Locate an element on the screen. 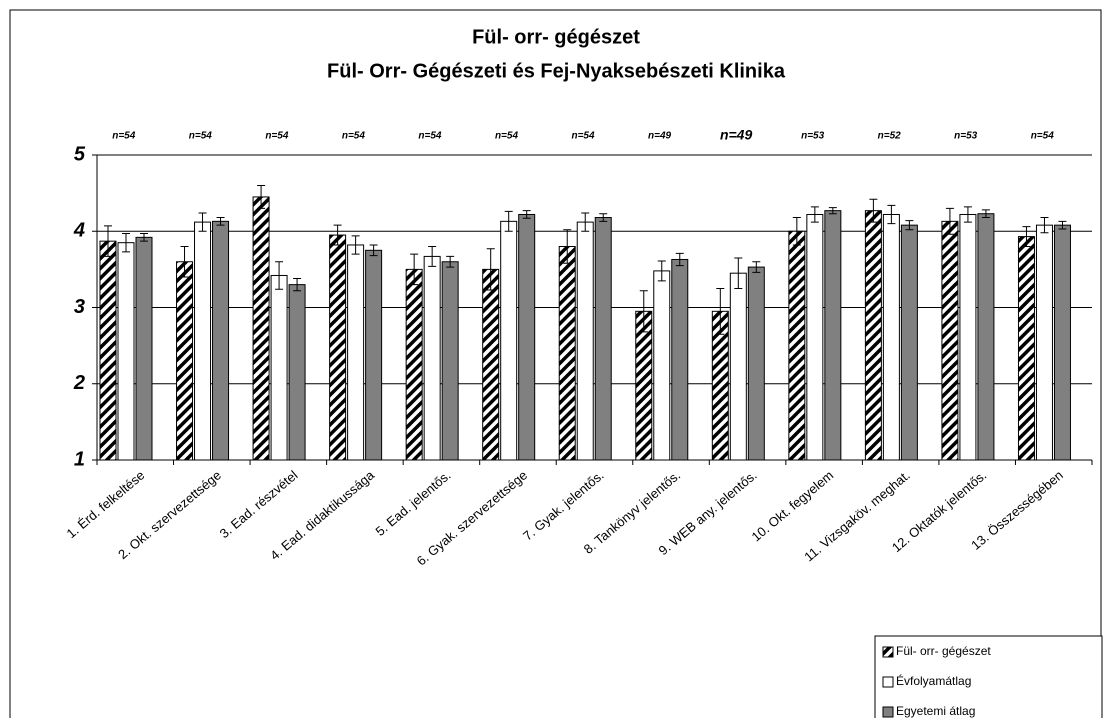 The width and height of the screenshot is (1112, 718). chart-title: Fül- orr- gégészet is located at coordinates (556, 37).